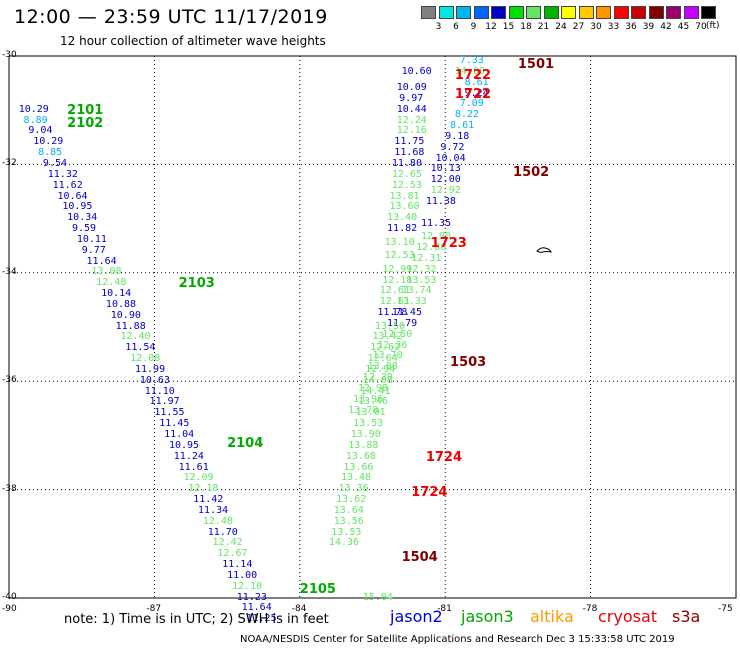  What do you see at coordinates (171, 17) in the screenshot?
I see `chart-title: 12:00 — 23:59 UTC 11/17/2019` at bounding box center [171, 17].